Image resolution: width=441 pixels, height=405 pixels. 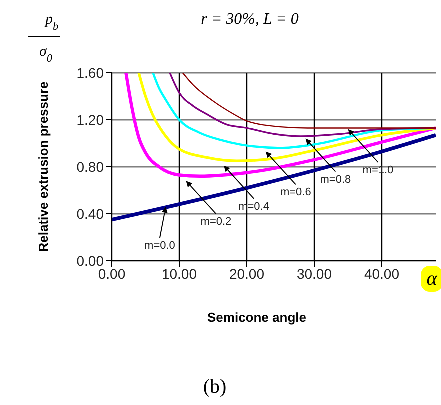 What do you see at coordinates (336, 180) in the screenshot?
I see `annotation: m=0.8` at bounding box center [336, 180].